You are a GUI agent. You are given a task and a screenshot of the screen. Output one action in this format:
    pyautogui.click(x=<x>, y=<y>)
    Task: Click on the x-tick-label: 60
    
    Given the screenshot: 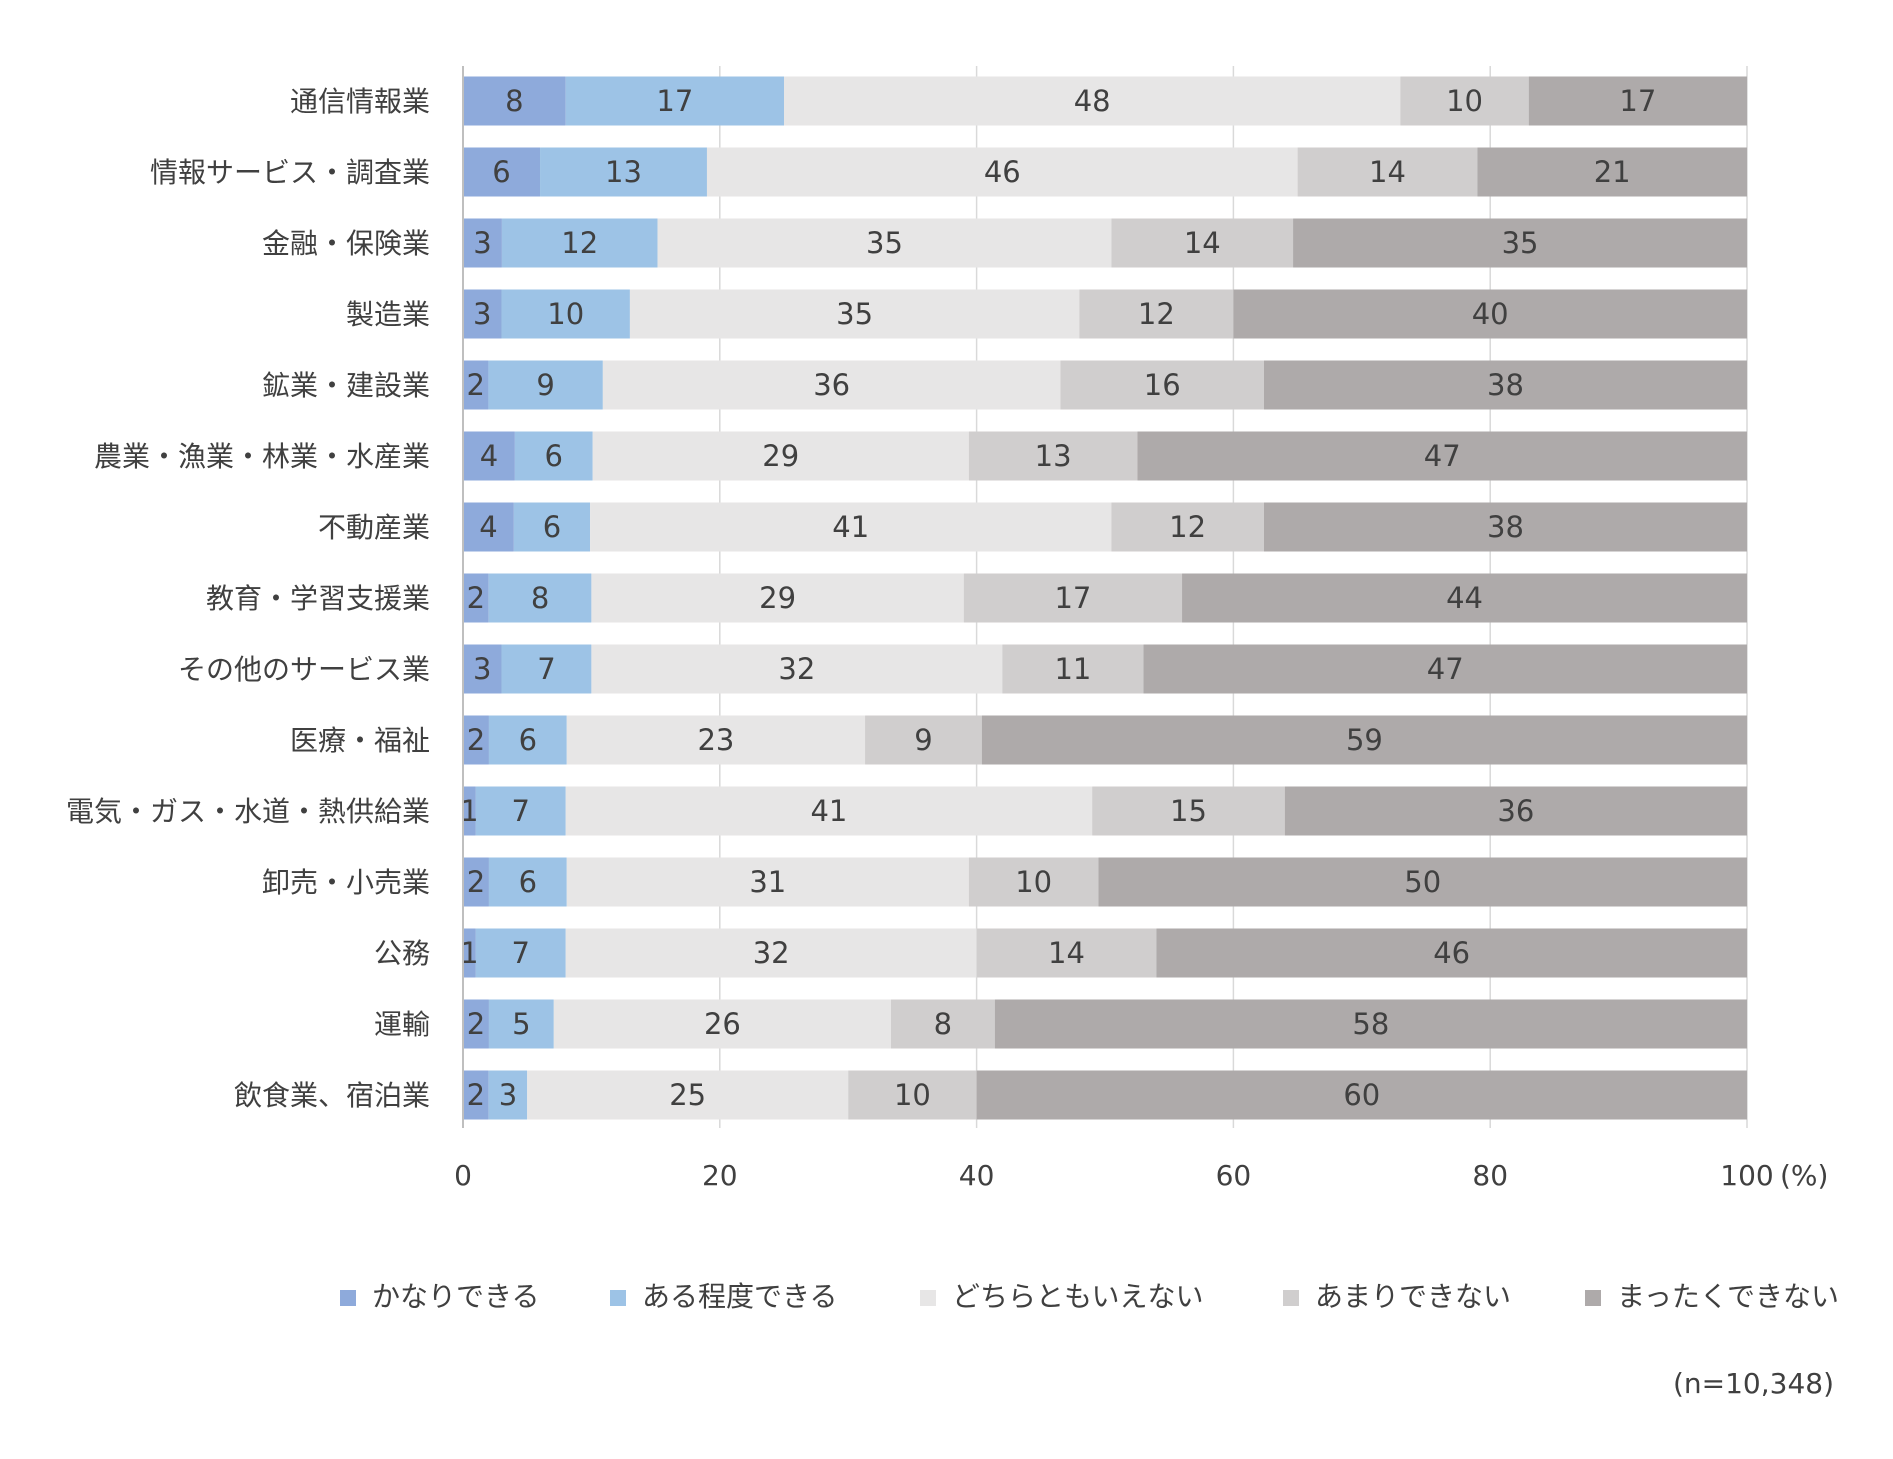 What is the action you would take?
    pyautogui.click(x=1234, y=1175)
    